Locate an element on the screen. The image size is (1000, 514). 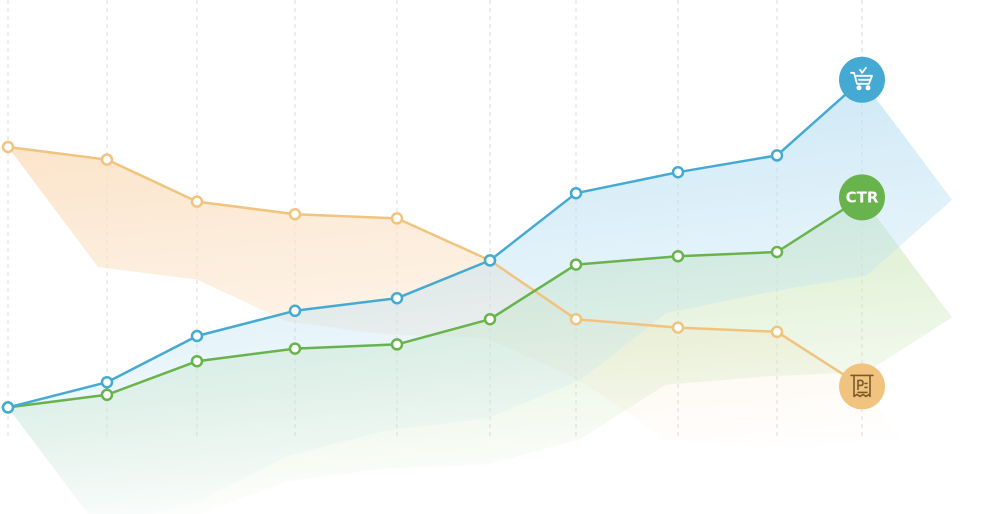
ctr-badge-label: CTR is located at coordinates (862, 197).